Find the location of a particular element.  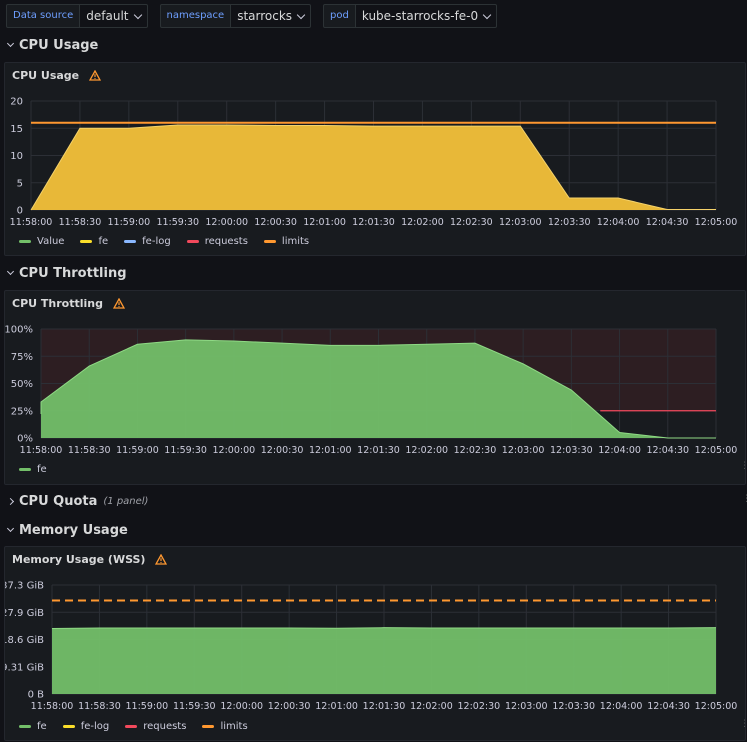

panel-header: CPU Usage is located at coordinates (57, 75).